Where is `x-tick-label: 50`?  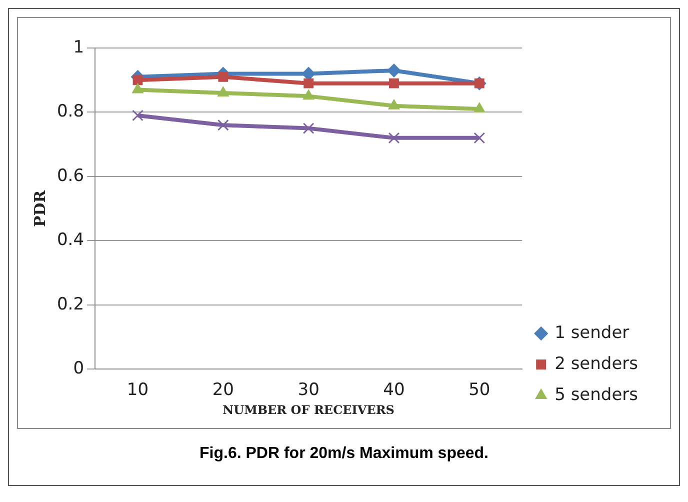 x-tick-label: 50 is located at coordinates (479, 390).